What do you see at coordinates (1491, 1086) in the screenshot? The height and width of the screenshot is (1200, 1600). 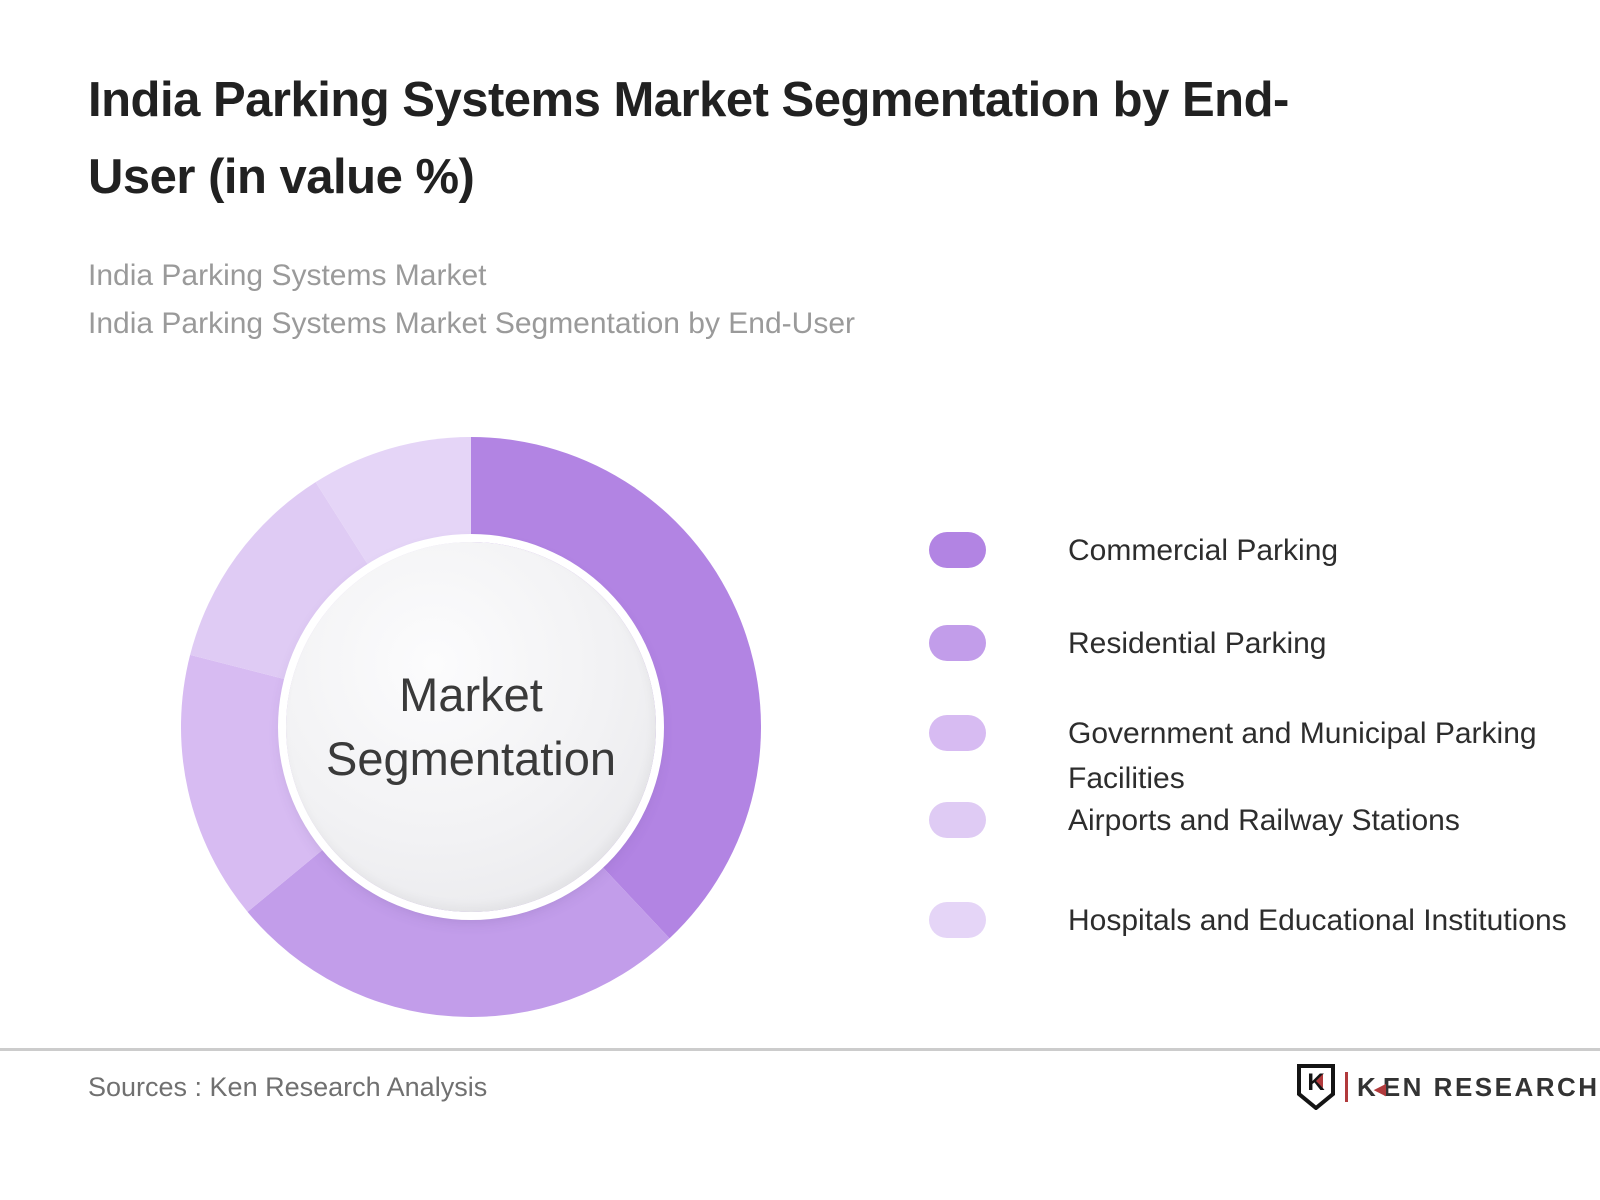 I see `logo-rest: EN RESEARCH` at bounding box center [1491, 1086].